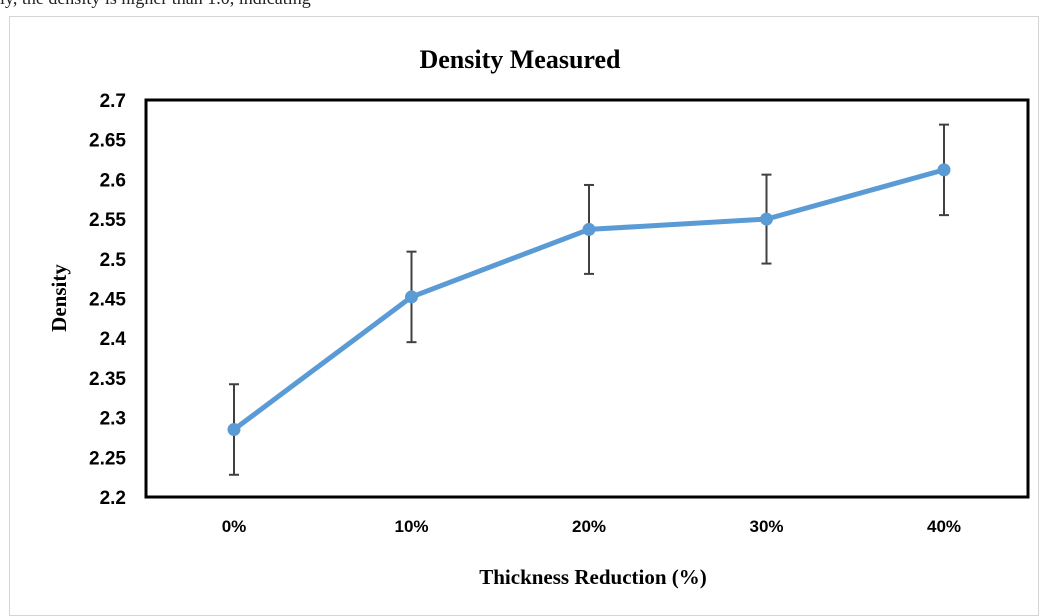 The height and width of the screenshot is (616, 1048). Describe the element at coordinates (113, 419) in the screenshot. I see `y-tick-label: 2.3` at that location.